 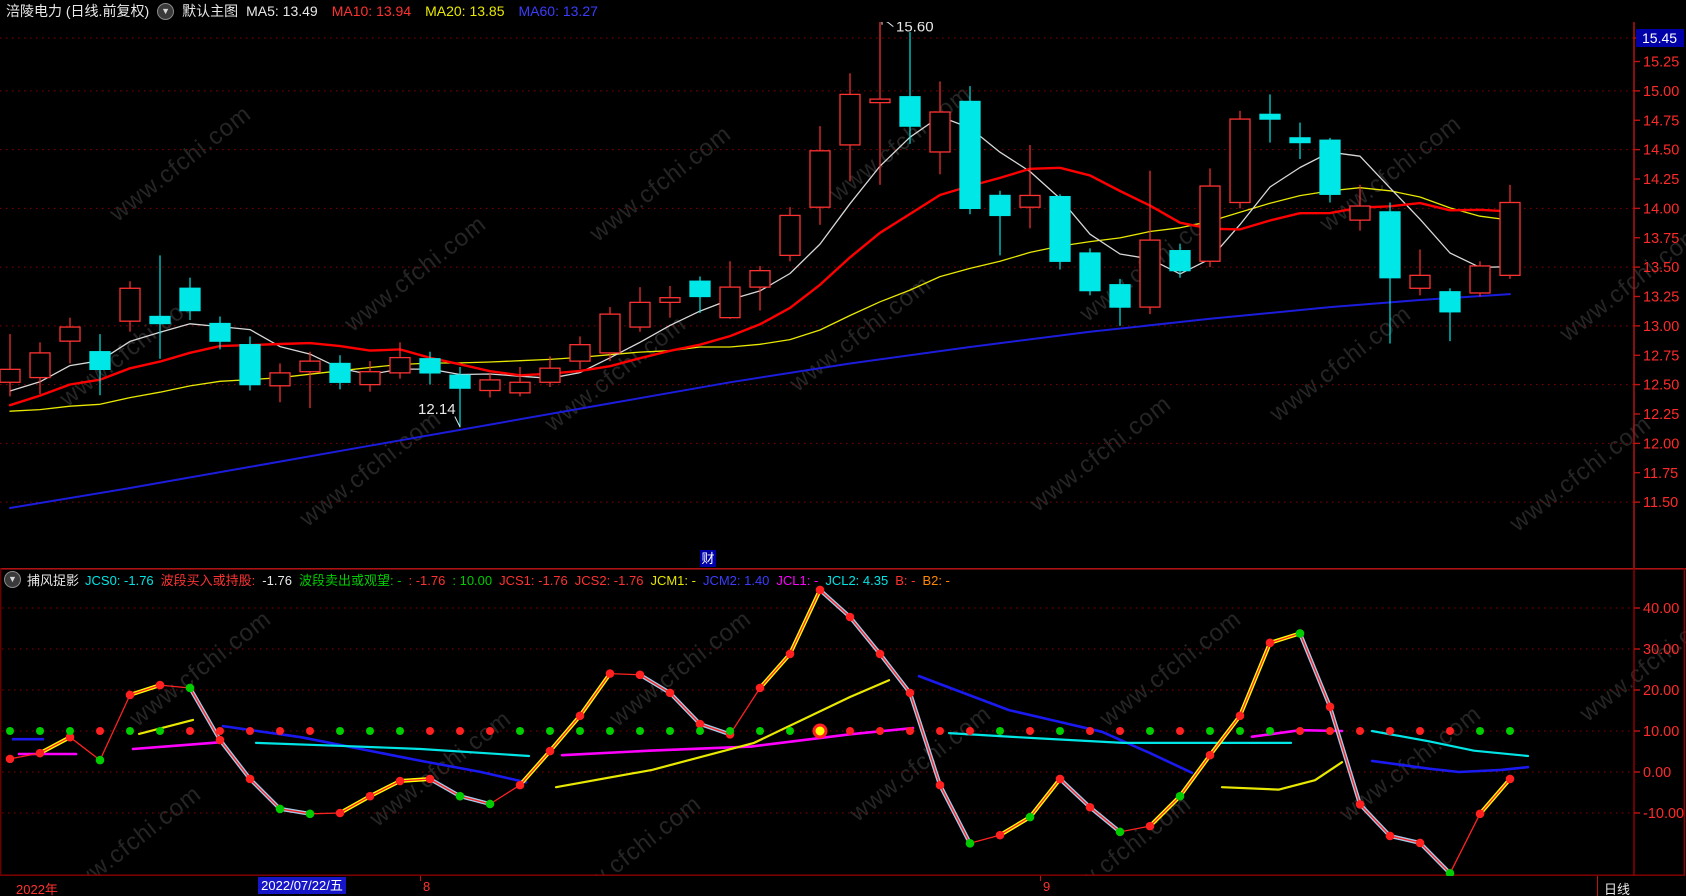 What do you see at coordinates (1661, 151) in the screenshot?
I see `svg-text: 14.50` at bounding box center [1661, 151].